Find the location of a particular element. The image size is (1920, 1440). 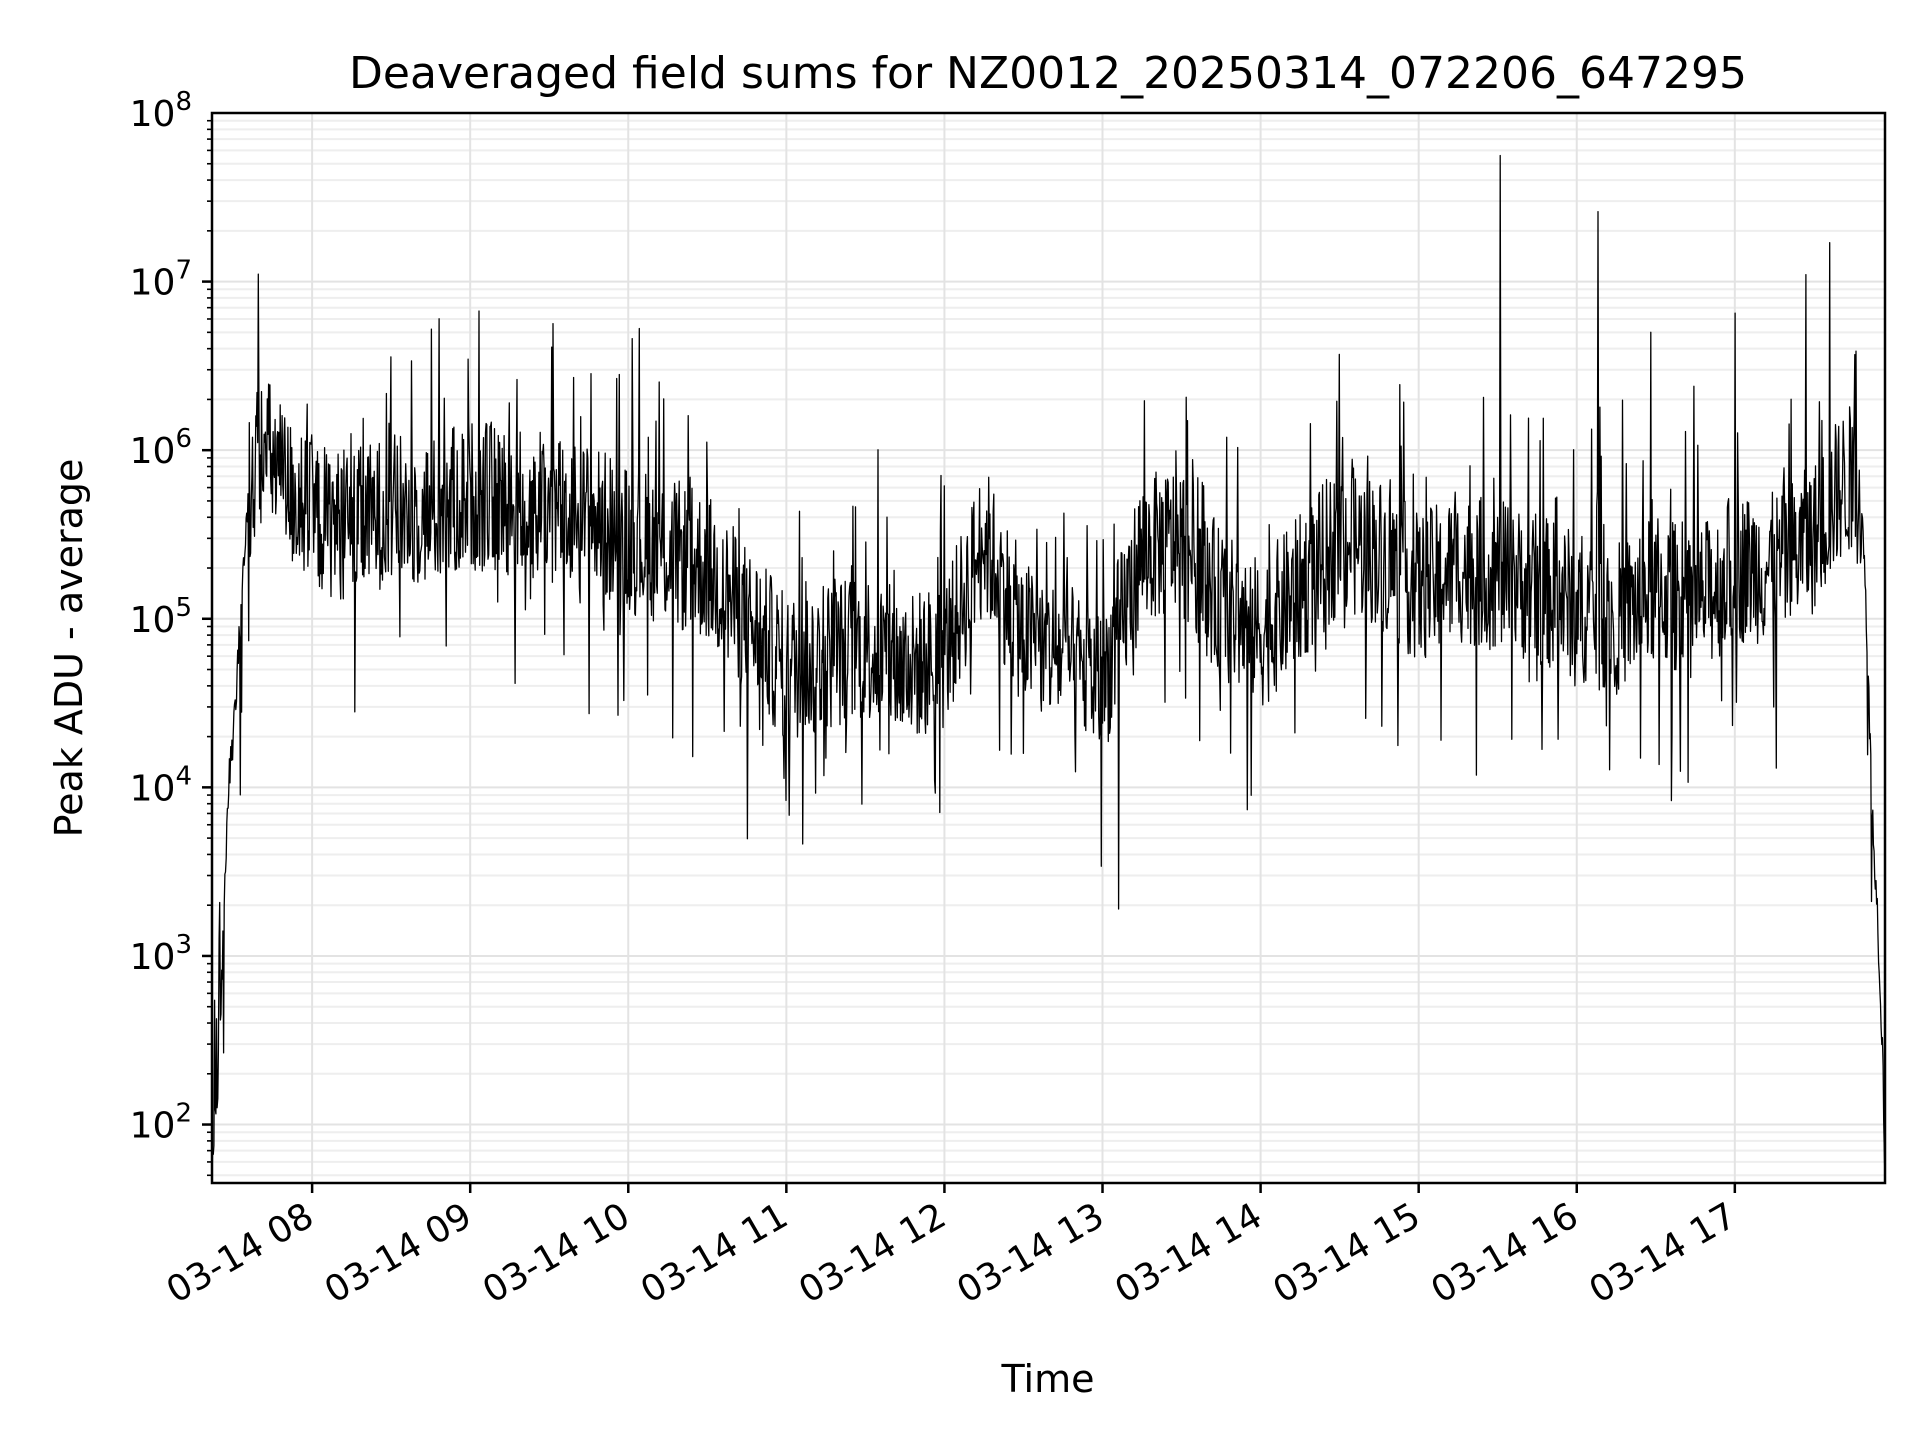

y-tick-exponent: 4 is located at coordinates (183, 776).